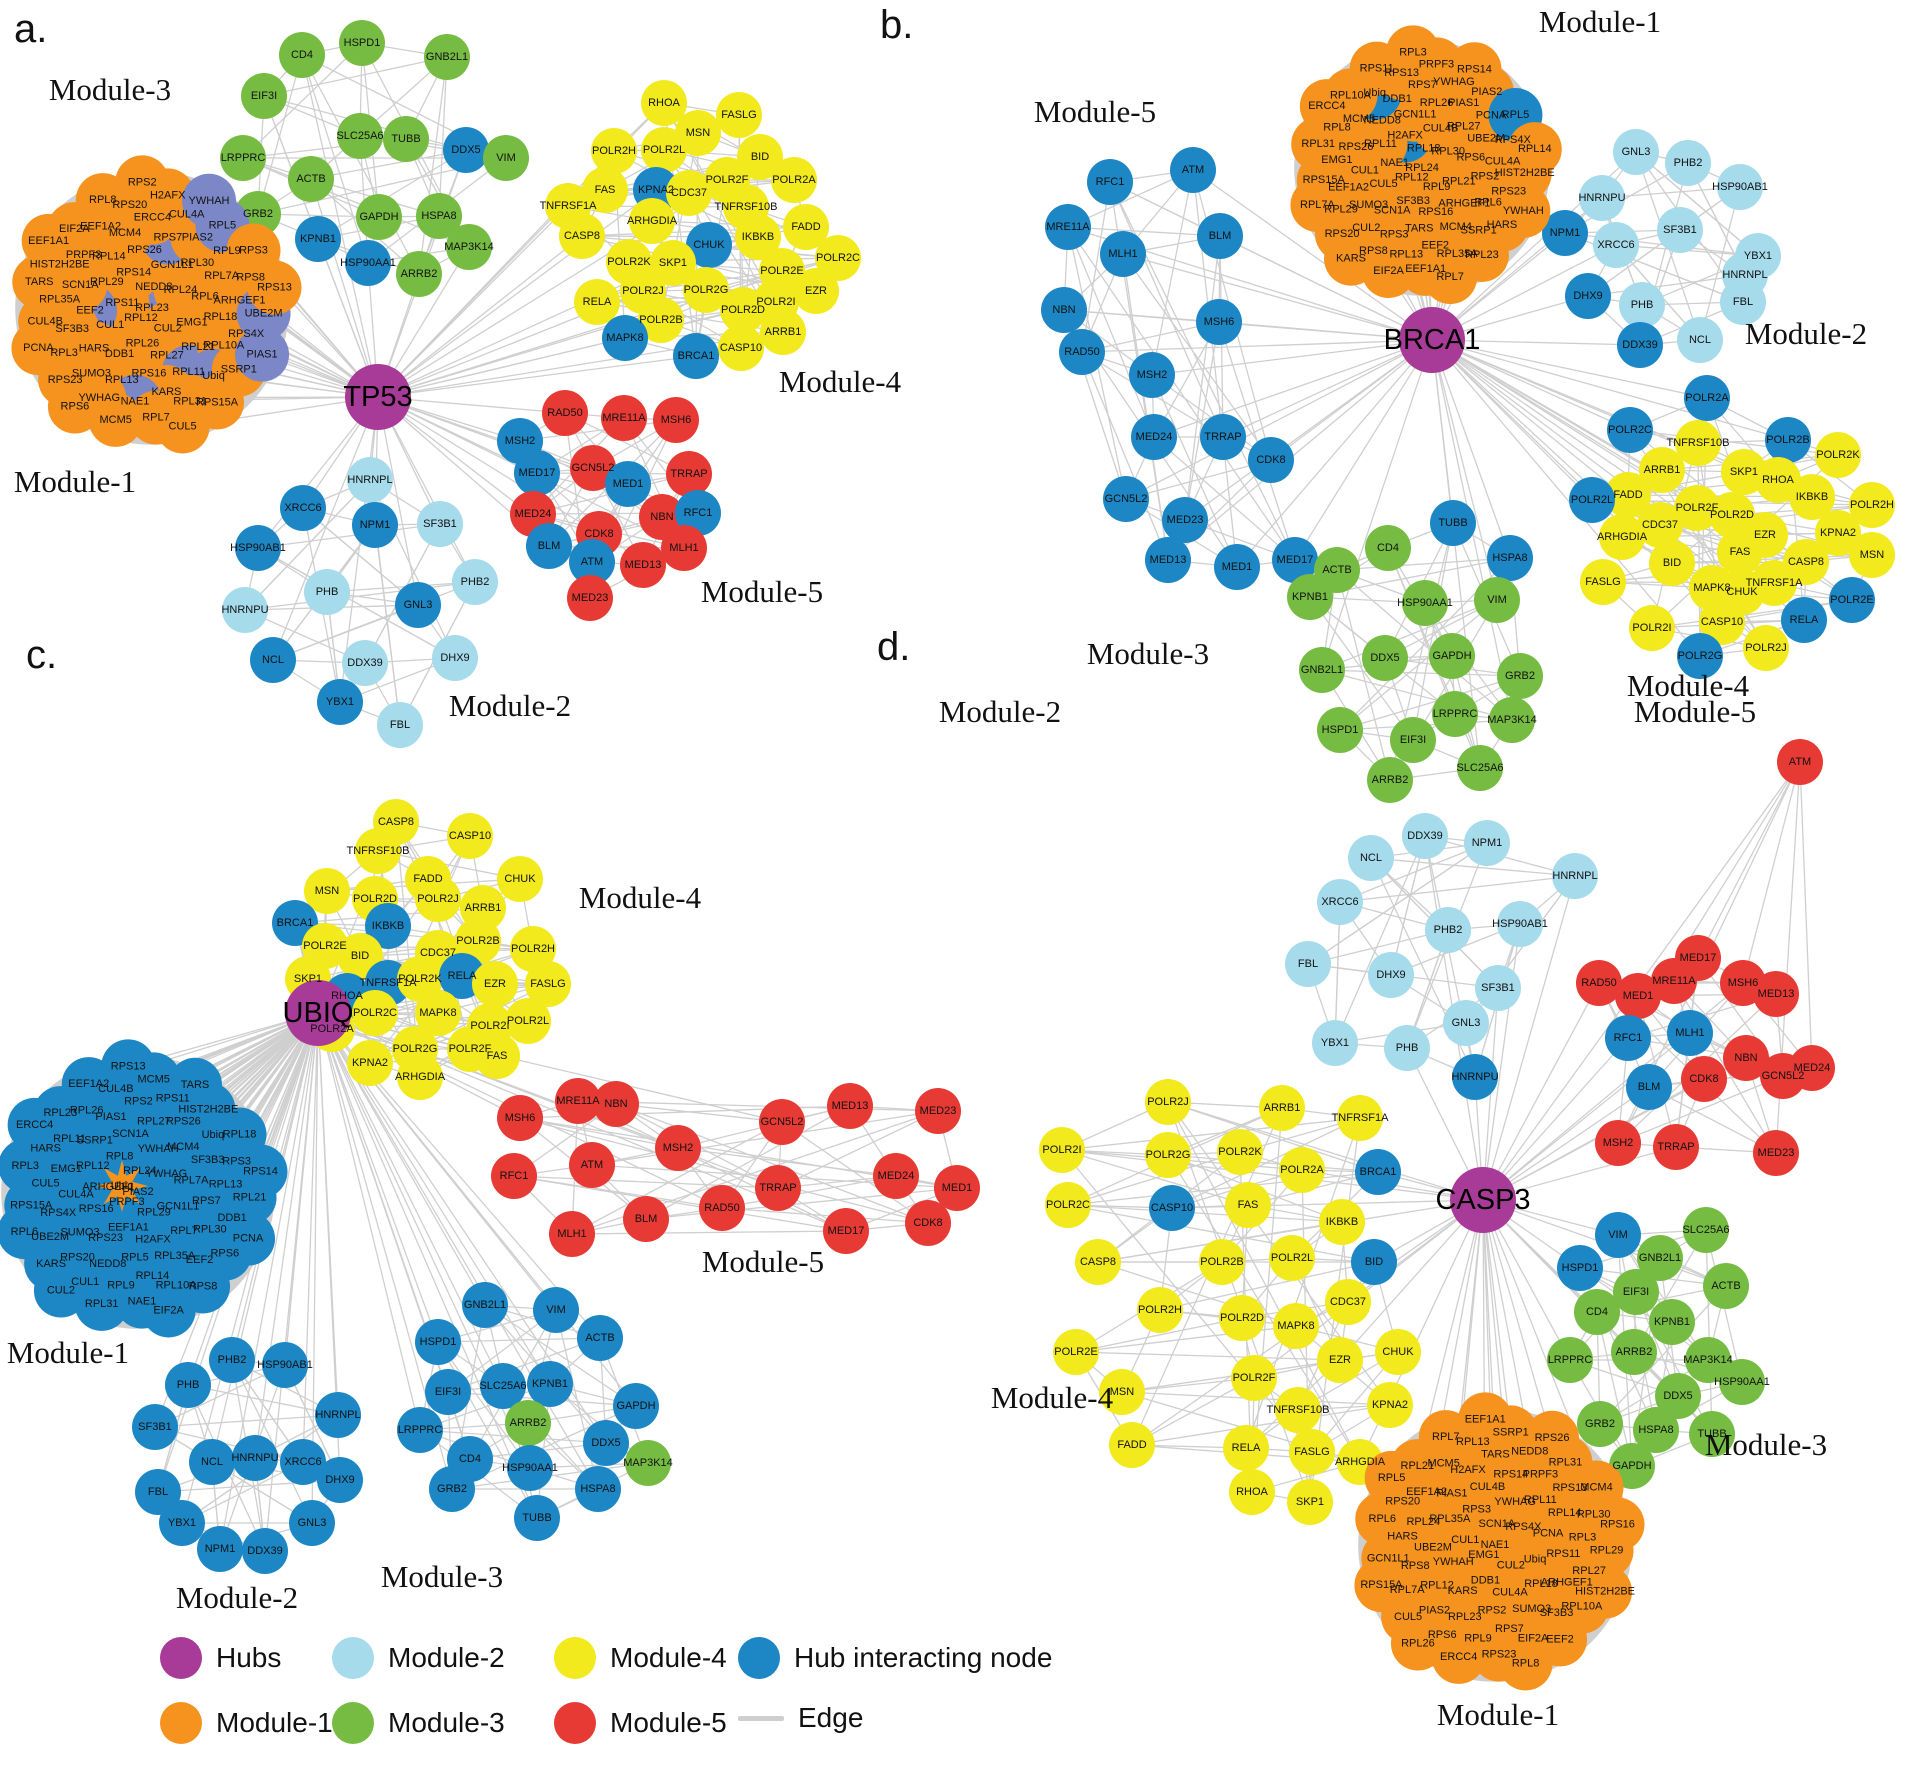 The height and width of the screenshot is (1775, 1923). What do you see at coordinates (528, 1021) in the screenshot?
I see `node-POLR2L` at bounding box center [528, 1021].